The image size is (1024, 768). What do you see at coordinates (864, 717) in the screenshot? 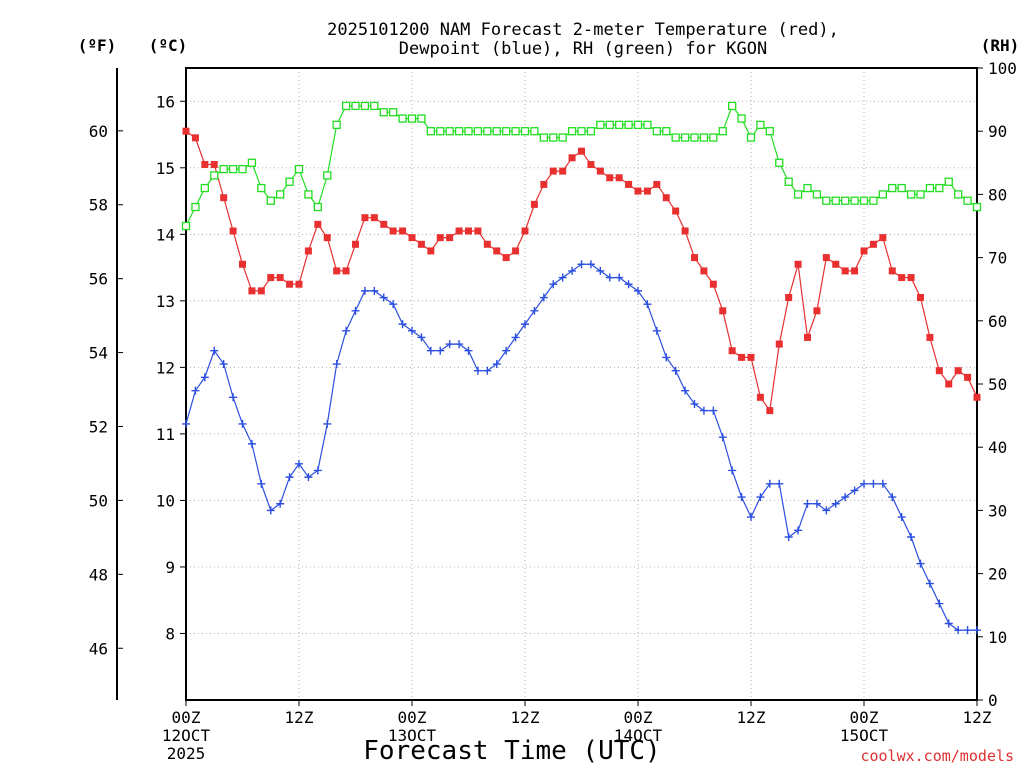
I see `x-tick-label: 00Z` at bounding box center [864, 717].